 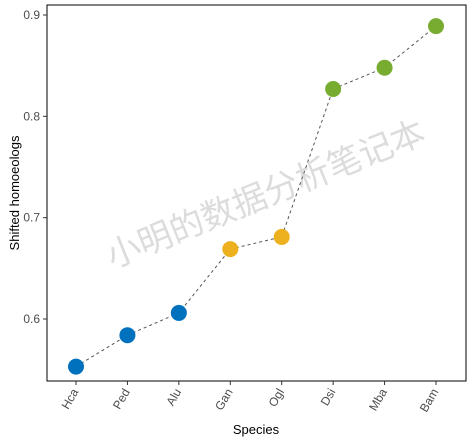 I want to click on x-tick-label-mba: Mba, so click(x=378, y=399).